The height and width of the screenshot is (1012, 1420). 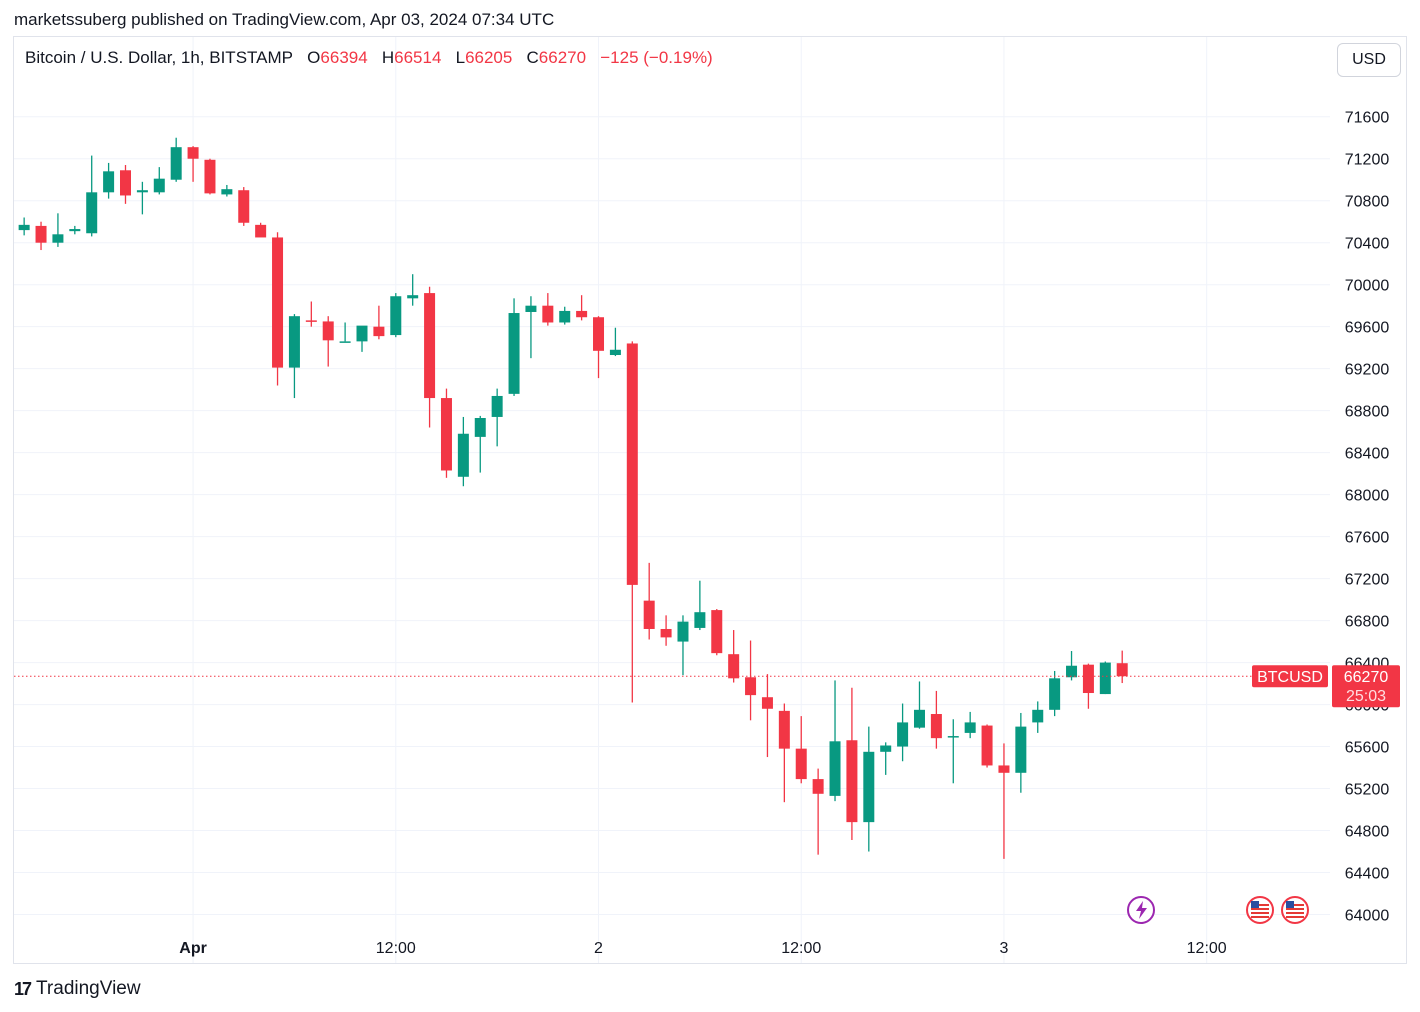 What do you see at coordinates (1004, 948) in the screenshot?
I see `x-tick-label: 3` at bounding box center [1004, 948].